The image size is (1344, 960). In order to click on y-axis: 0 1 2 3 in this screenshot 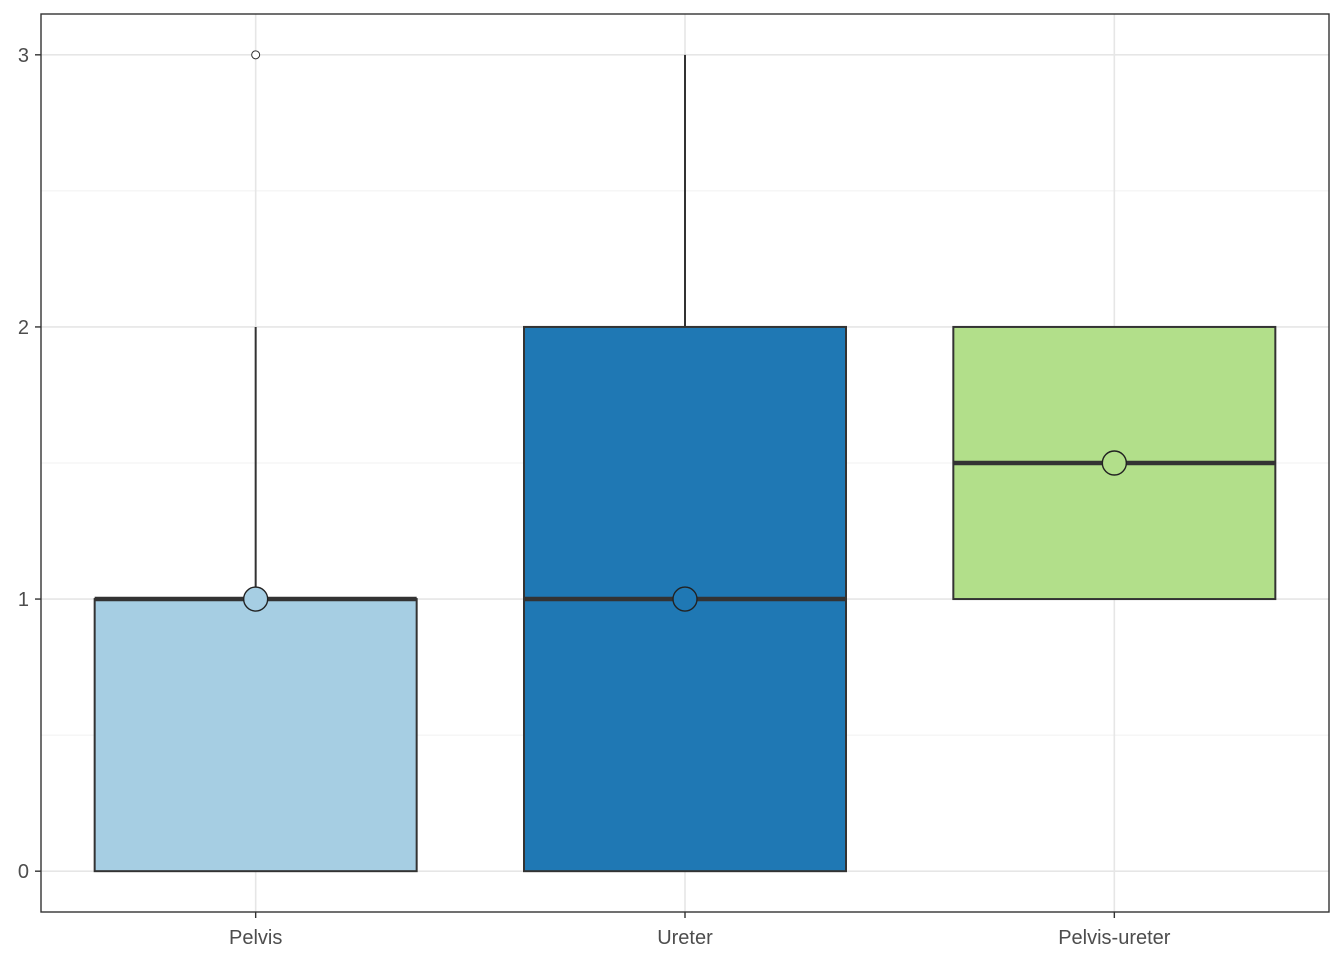, I will do `click(29, 464)`.